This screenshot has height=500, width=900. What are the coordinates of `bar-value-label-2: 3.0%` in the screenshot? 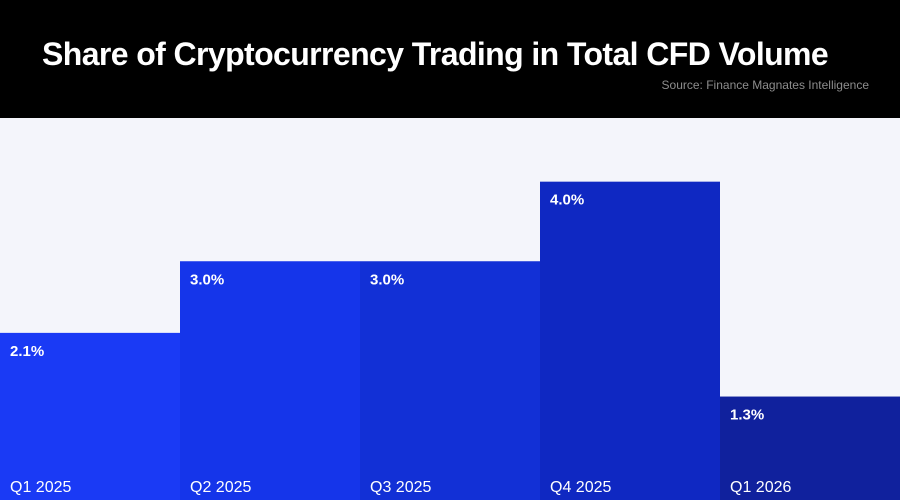 It's located at (387, 279).